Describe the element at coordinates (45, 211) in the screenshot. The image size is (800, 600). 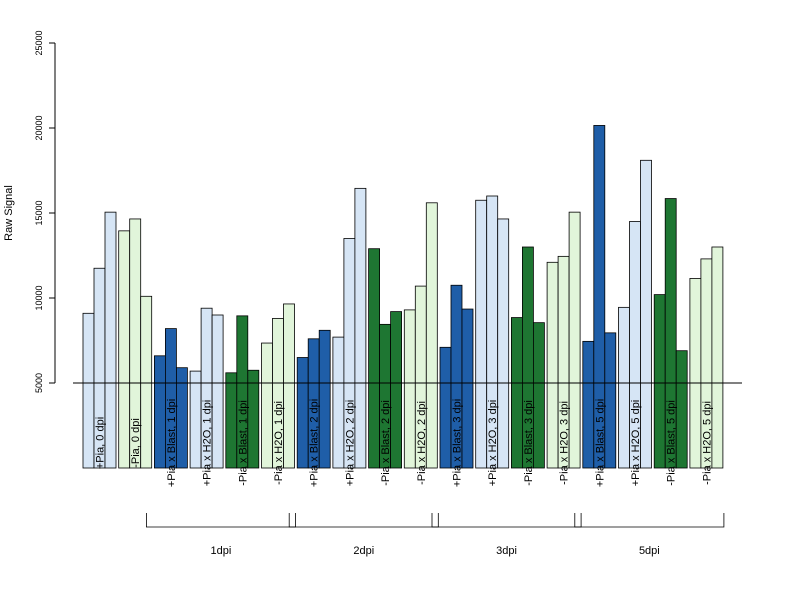
I see `y-axis: 5000 10000 15000 20000 25000` at that location.